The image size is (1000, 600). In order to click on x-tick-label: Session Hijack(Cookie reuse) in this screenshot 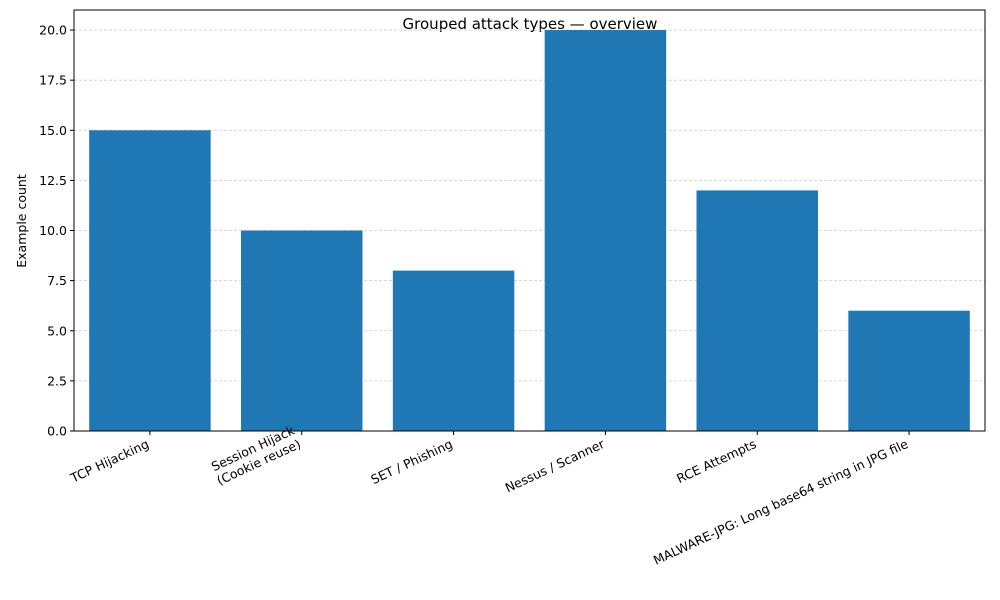, I will do `click(256, 455)`.